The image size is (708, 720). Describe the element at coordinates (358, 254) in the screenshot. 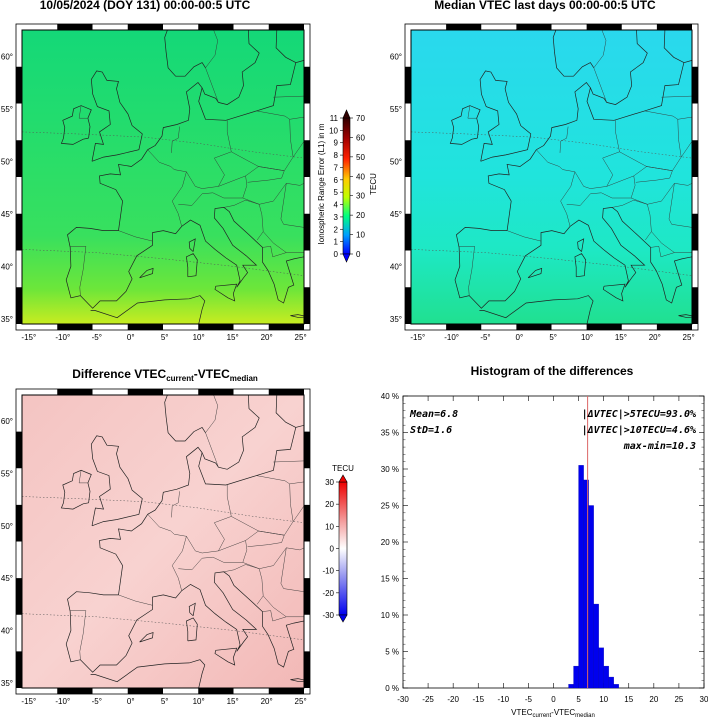

I see `colorbar-tec-right-tick: 0` at that location.